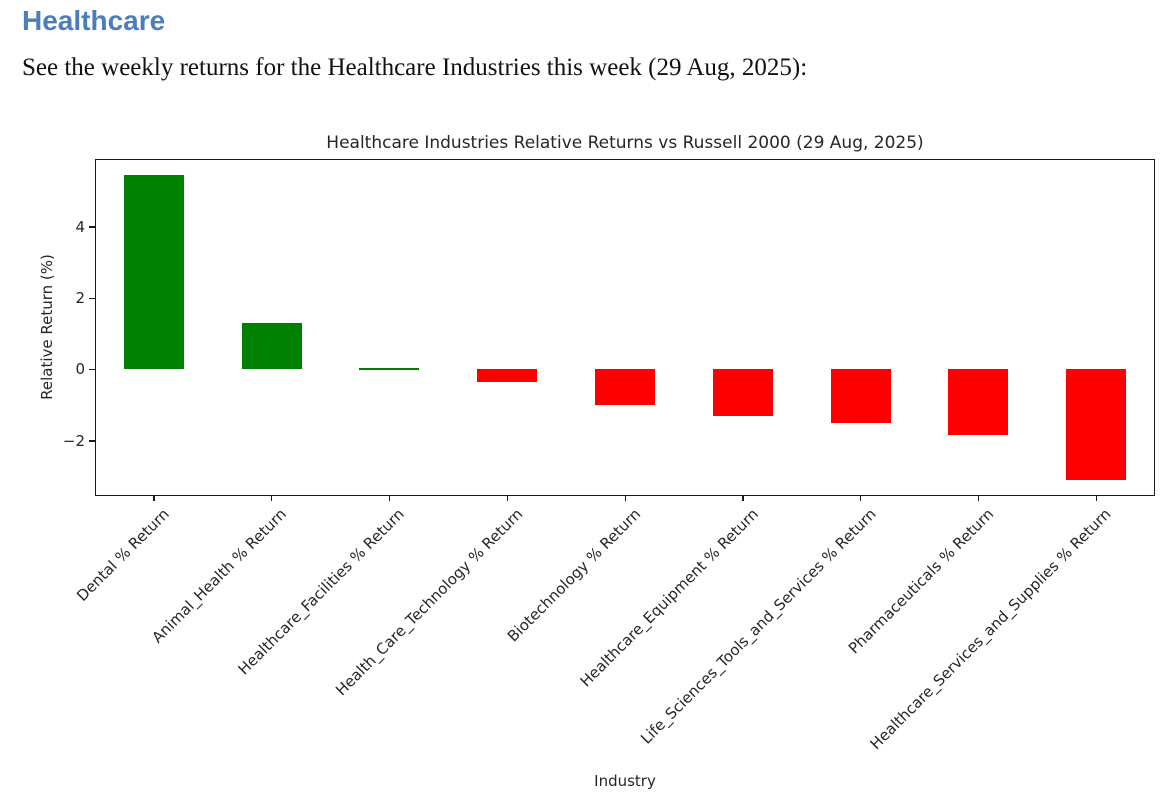 Image resolution: width=1166 pixels, height=798 pixels. Describe the element at coordinates (573, 575) in the screenshot. I see `x-tick-label: Biotechnology % Return` at that location.